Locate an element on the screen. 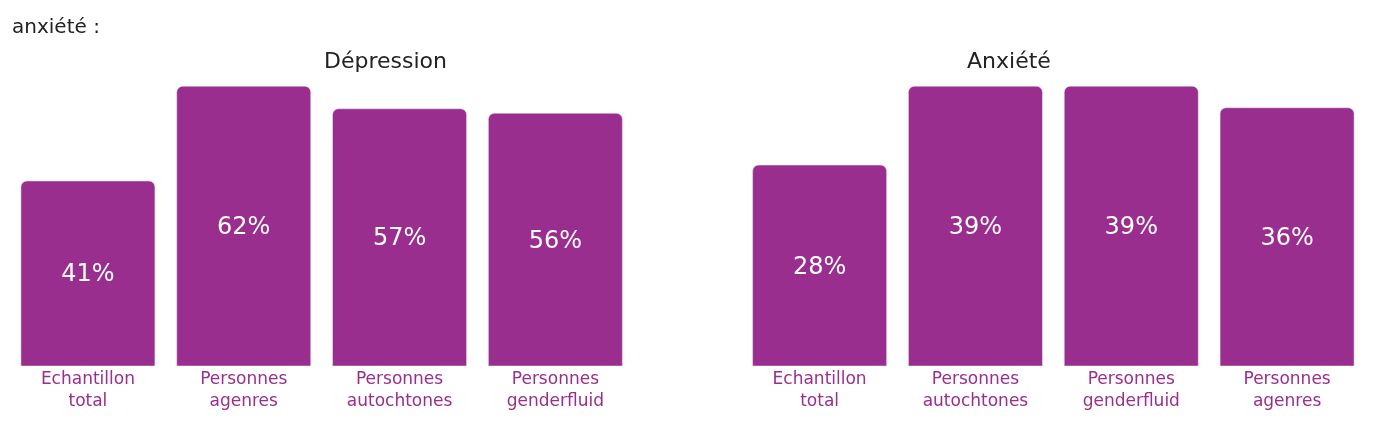 The image size is (1375, 436). data-label: 62% is located at coordinates (244, 226).